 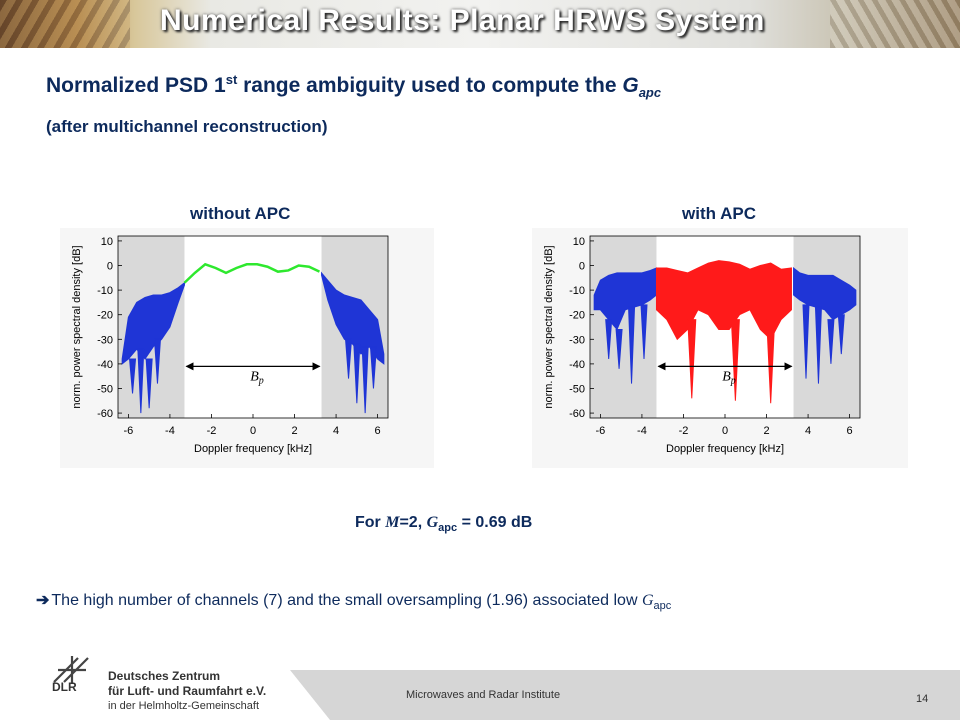 I want to click on result-g-sub: apc, so click(x=448, y=528).